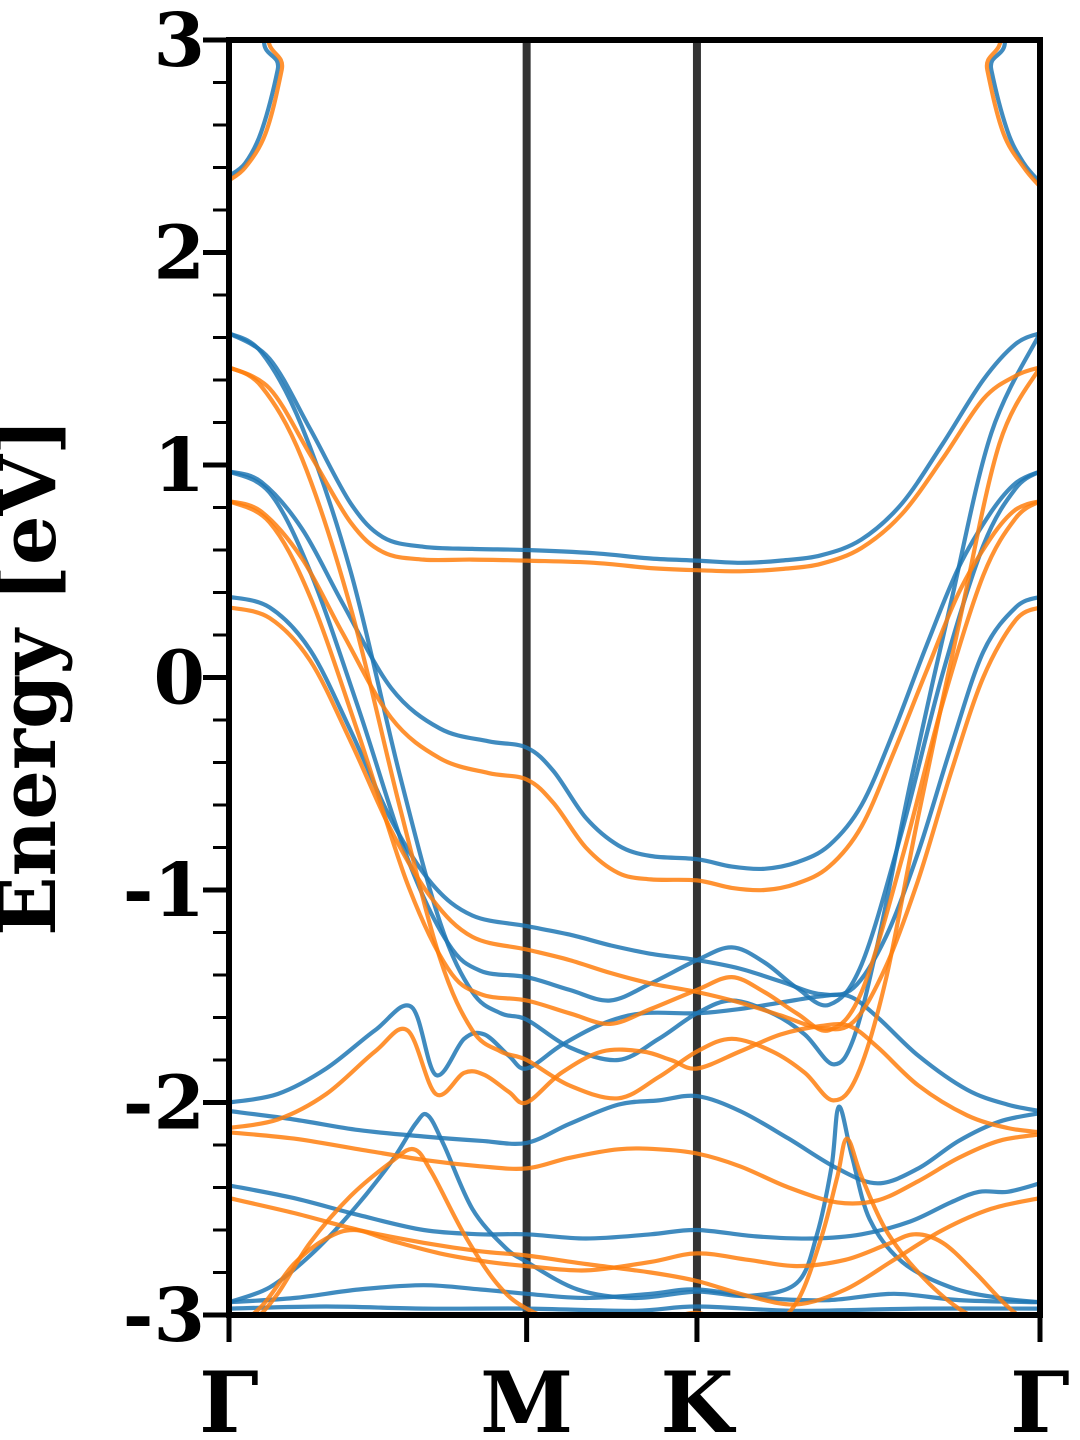 This screenshot has width=1080, height=1440. I want to click on y-tick-label--3: -3, so click(164, 1316).